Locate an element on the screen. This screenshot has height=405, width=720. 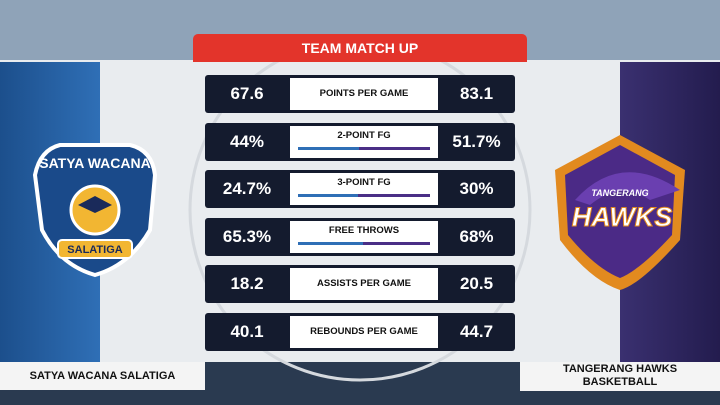
stat-row: 24.7% 30% 3-POINT FG is located at coordinates (360, 189).